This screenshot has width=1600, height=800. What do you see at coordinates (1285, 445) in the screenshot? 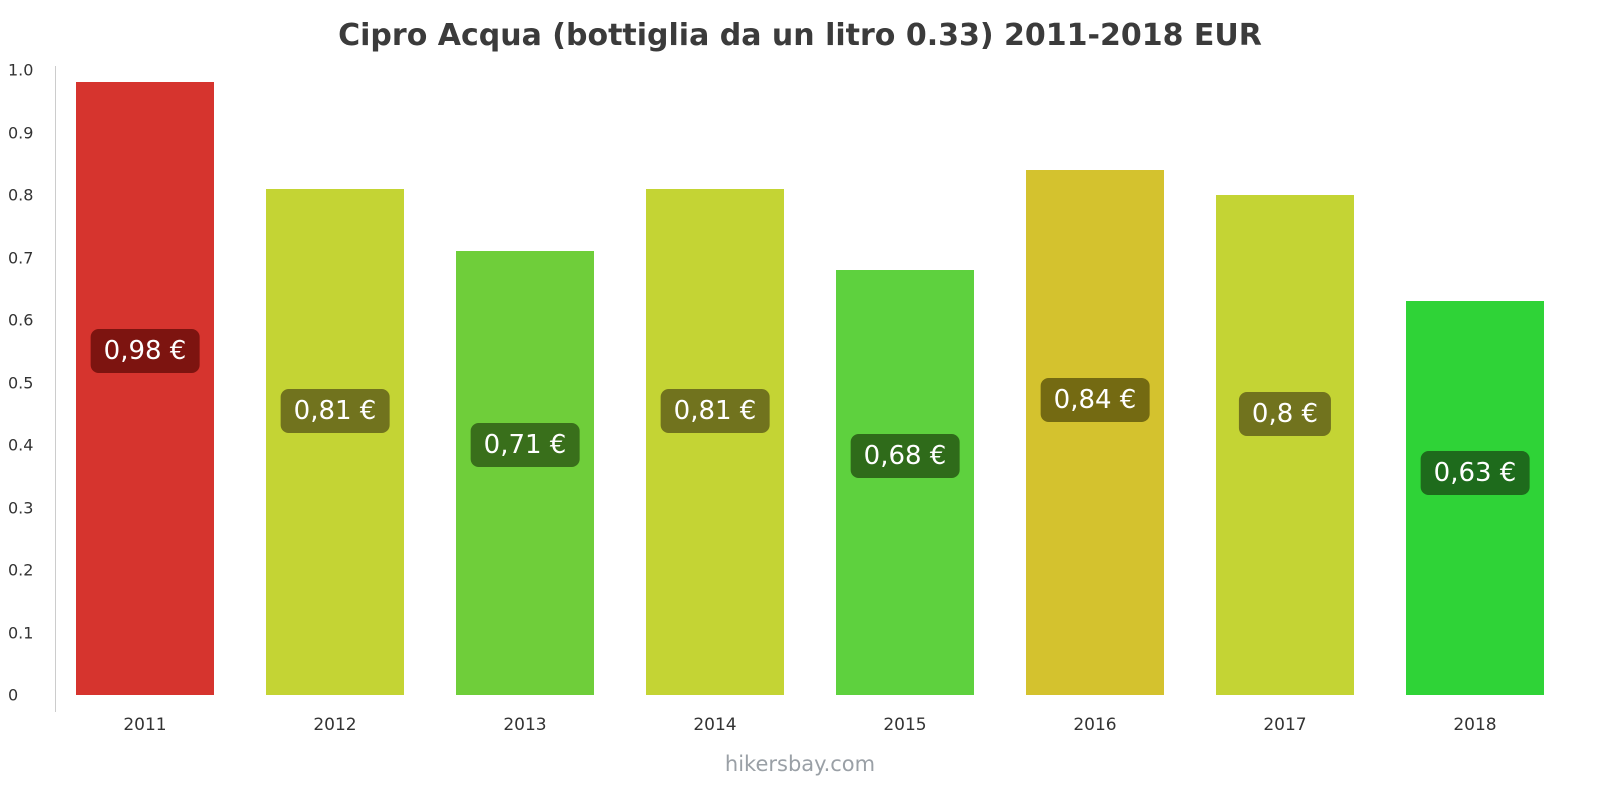
I see `bar-2017: 0,8 €` at bounding box center [1285, 445].